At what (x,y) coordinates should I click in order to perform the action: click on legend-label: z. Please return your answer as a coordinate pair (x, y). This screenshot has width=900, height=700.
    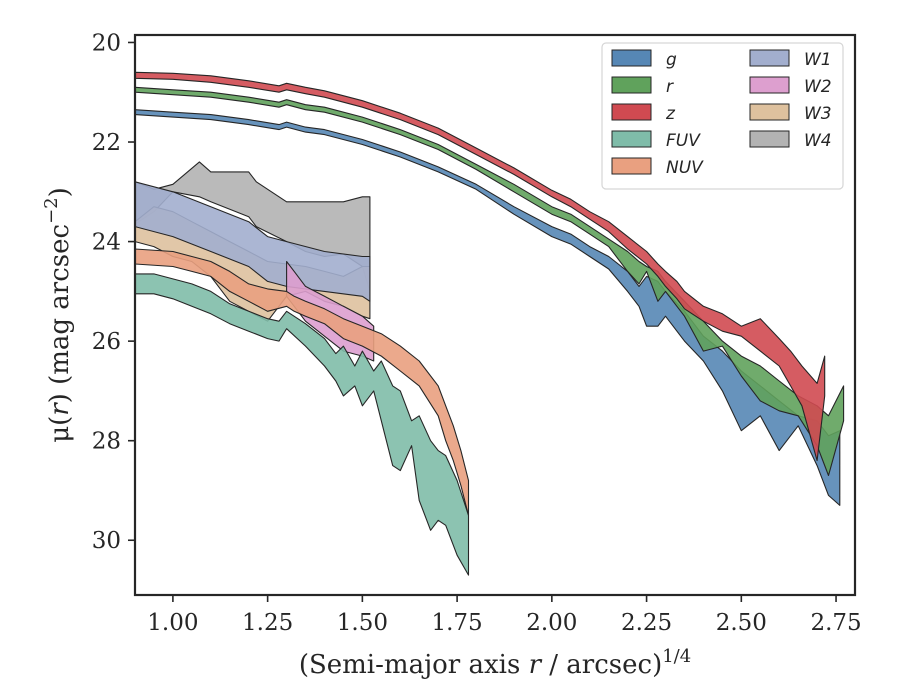
    Looking at the image, I should click on (670, 114).